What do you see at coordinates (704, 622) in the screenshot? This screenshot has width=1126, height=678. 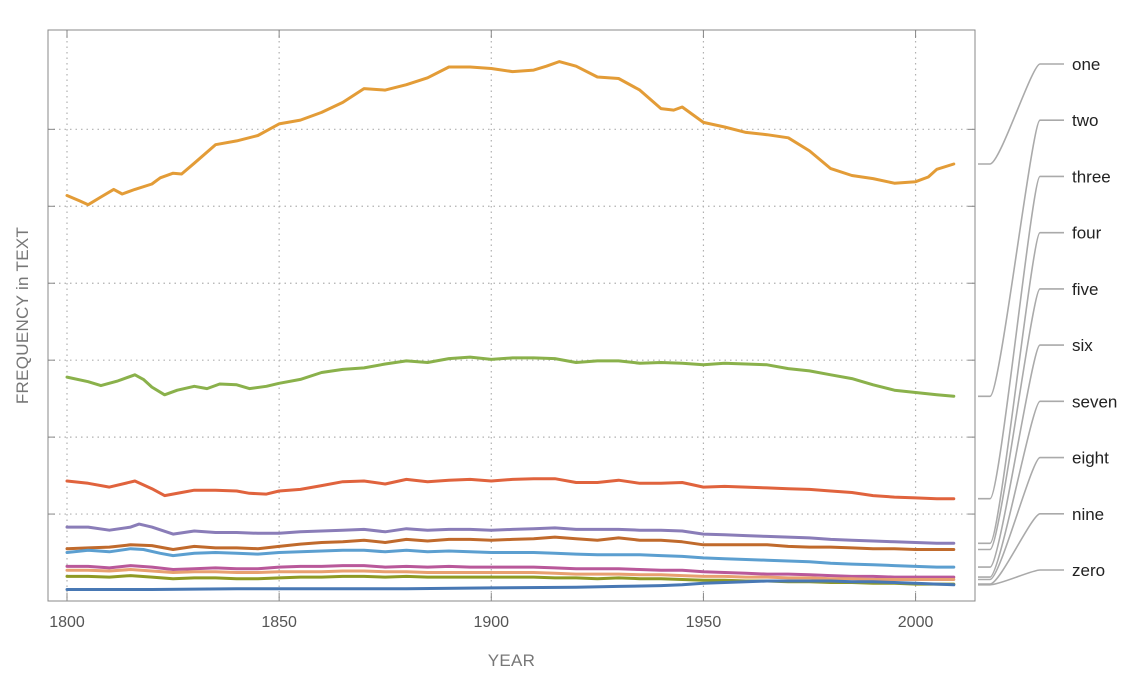 I see `x-tick-label: 1950` at bounding box center [704, 622].